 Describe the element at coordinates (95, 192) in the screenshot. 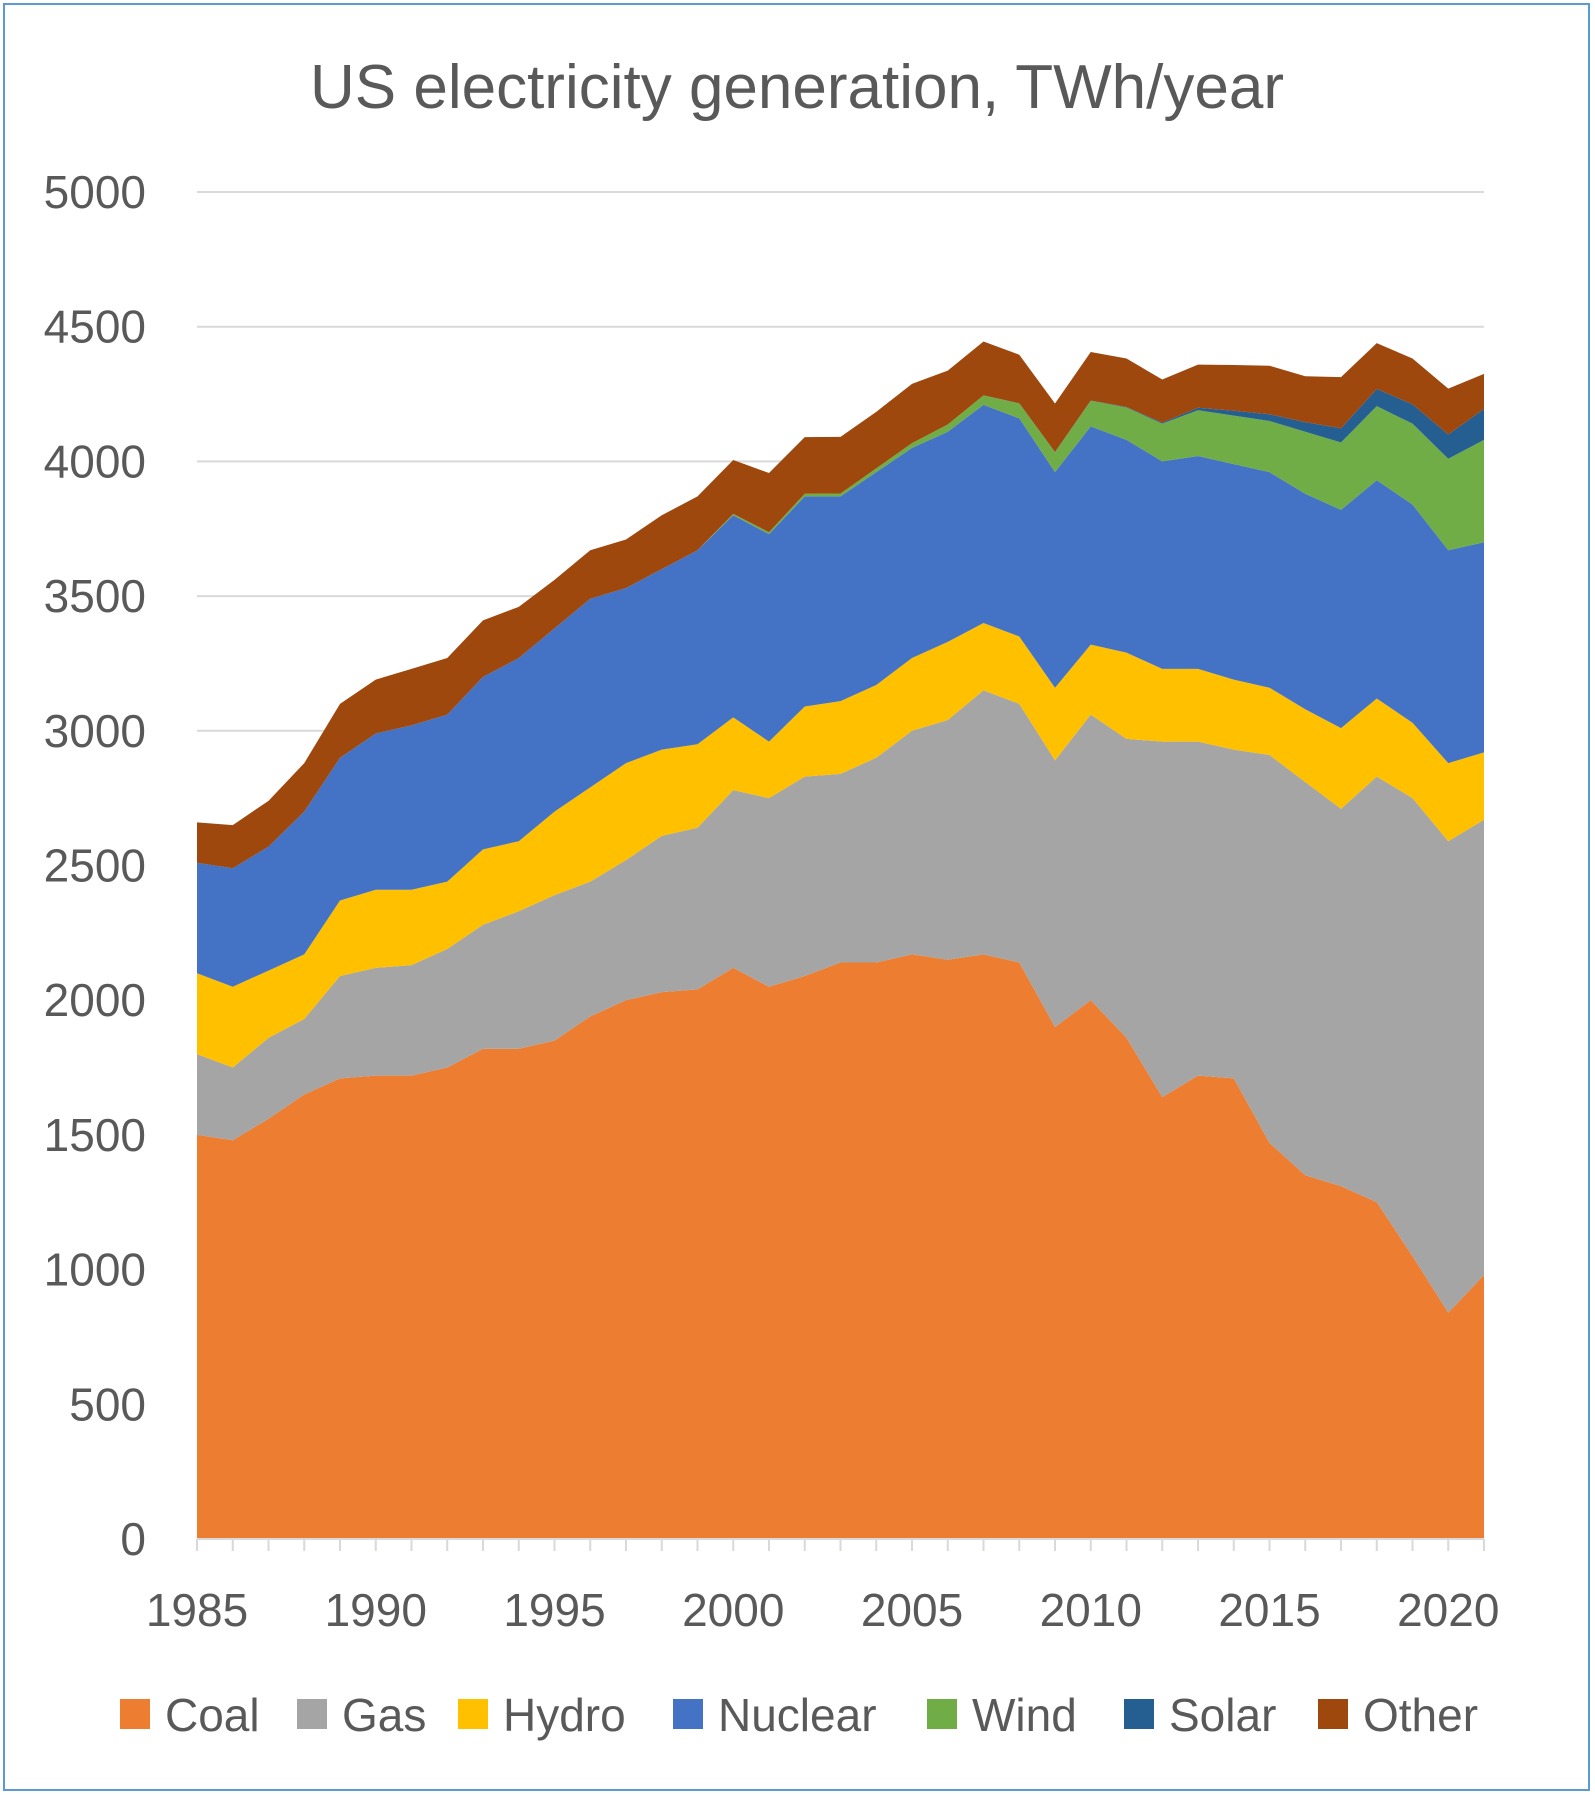

I see `y-tick-label: 5000` at that location.